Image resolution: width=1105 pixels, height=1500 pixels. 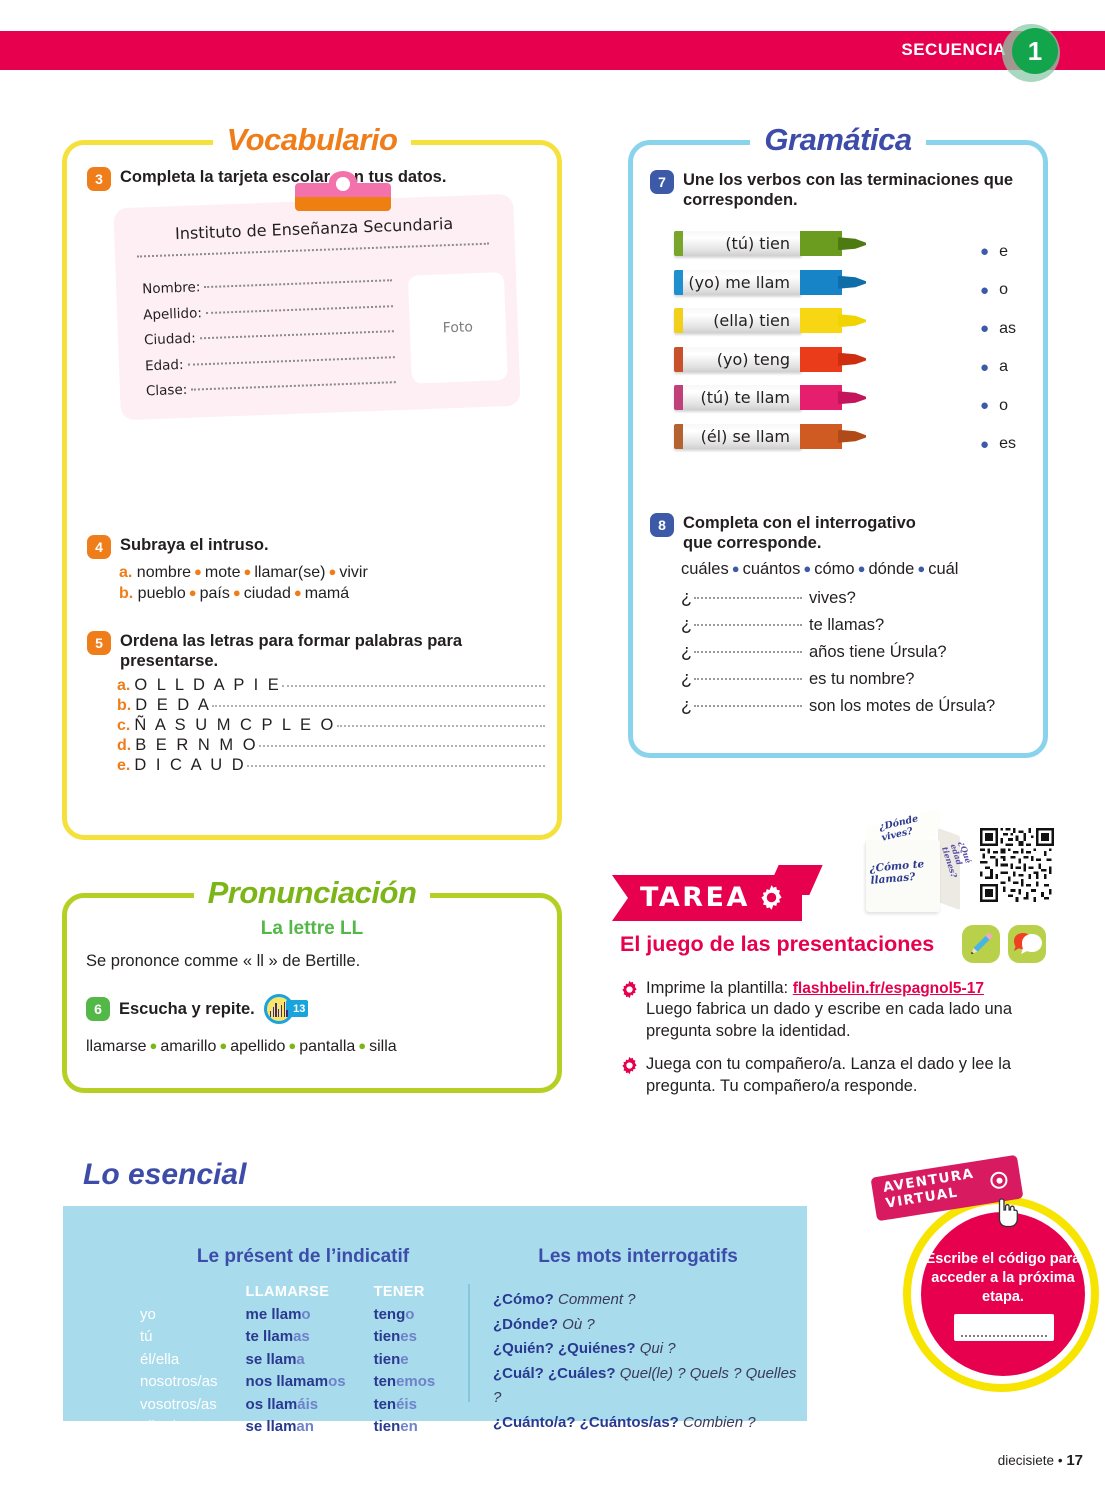 What do you see at coordinates (99, 643) in the screenshot?
I see `exercise-5-number: 5` at bounding box center [99, 643].